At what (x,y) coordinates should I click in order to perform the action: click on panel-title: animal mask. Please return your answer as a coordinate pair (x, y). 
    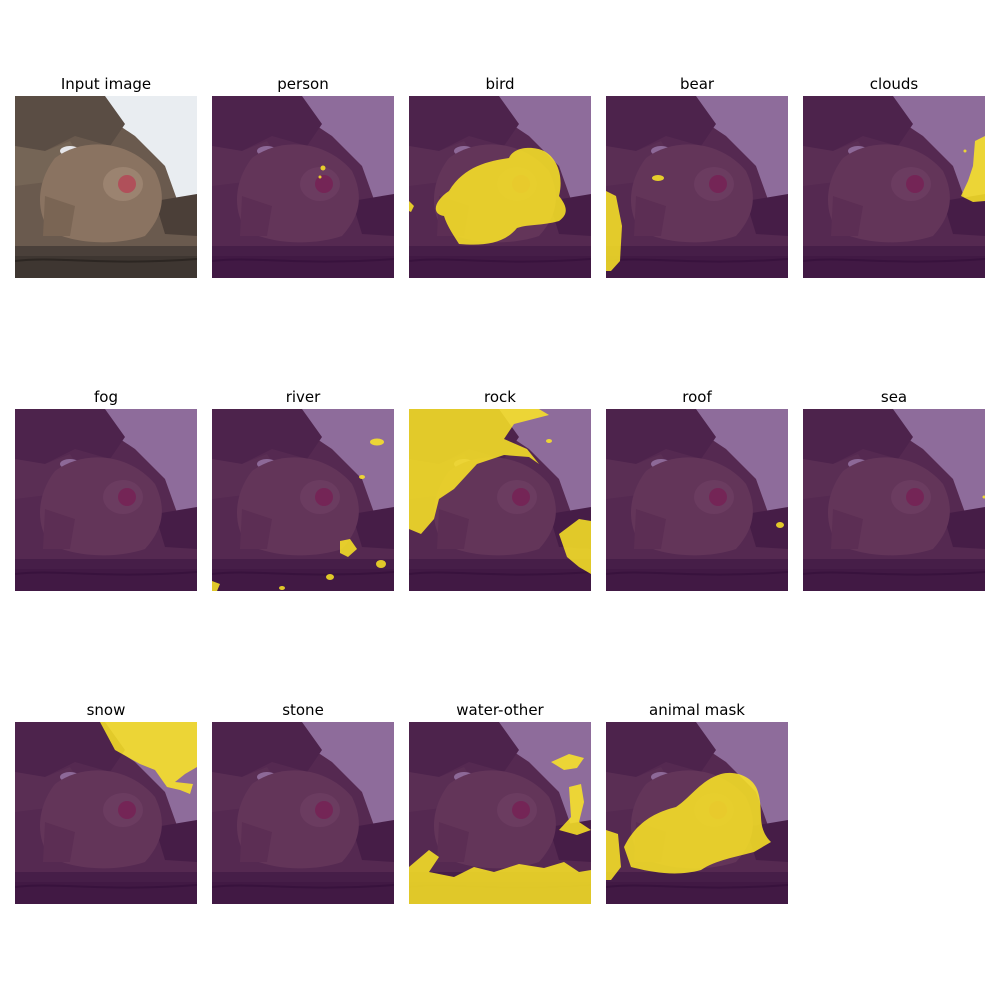
    Looking at the image, I should click on (697, 710).